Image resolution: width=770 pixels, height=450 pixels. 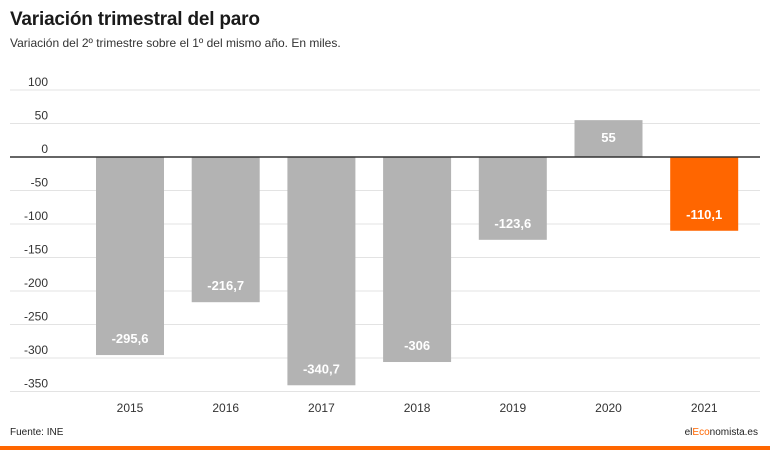 What do you see at coordinates (130, 408) in the screenshot?
I see `x-tick-label: 2015` at bounding box center [130, 408].